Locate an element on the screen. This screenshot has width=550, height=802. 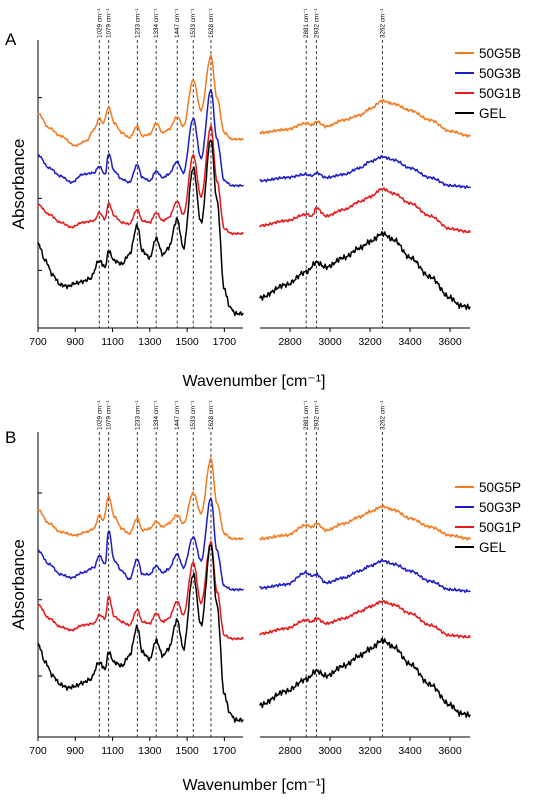
series-line-50g5b-fingerprint is located at coordinates (140, 101).